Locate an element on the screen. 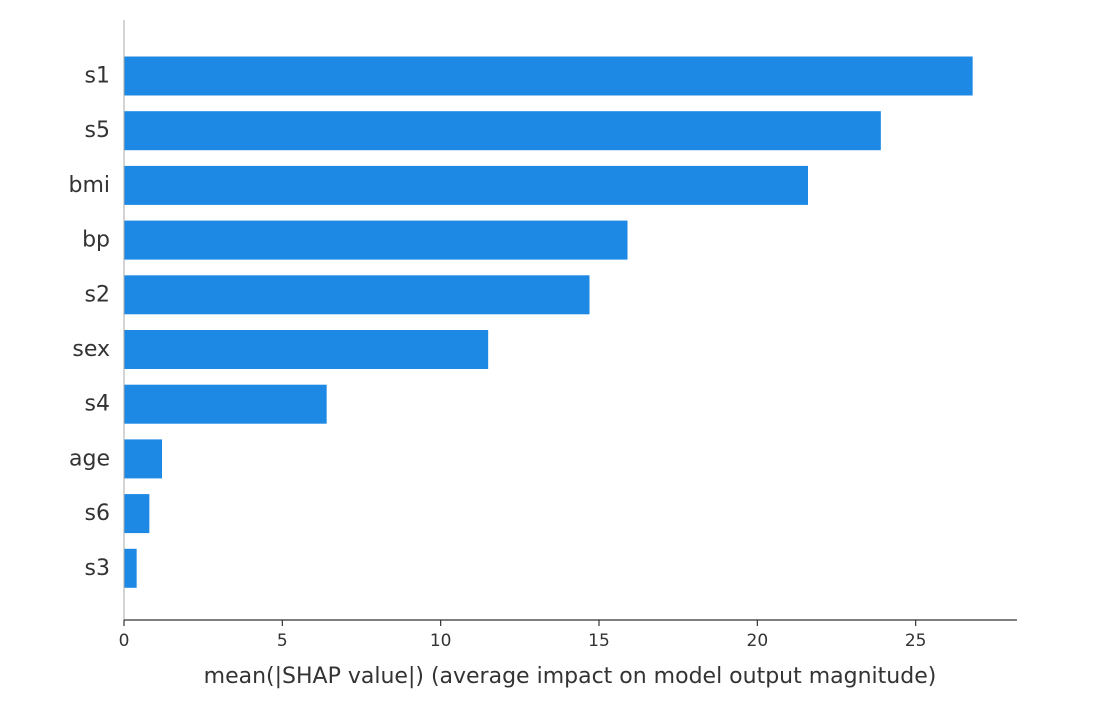 Image resolution: width=1094 pixels, height=710 pixels. x-tick-label-0: 0 is located at coordinates (124, 641).